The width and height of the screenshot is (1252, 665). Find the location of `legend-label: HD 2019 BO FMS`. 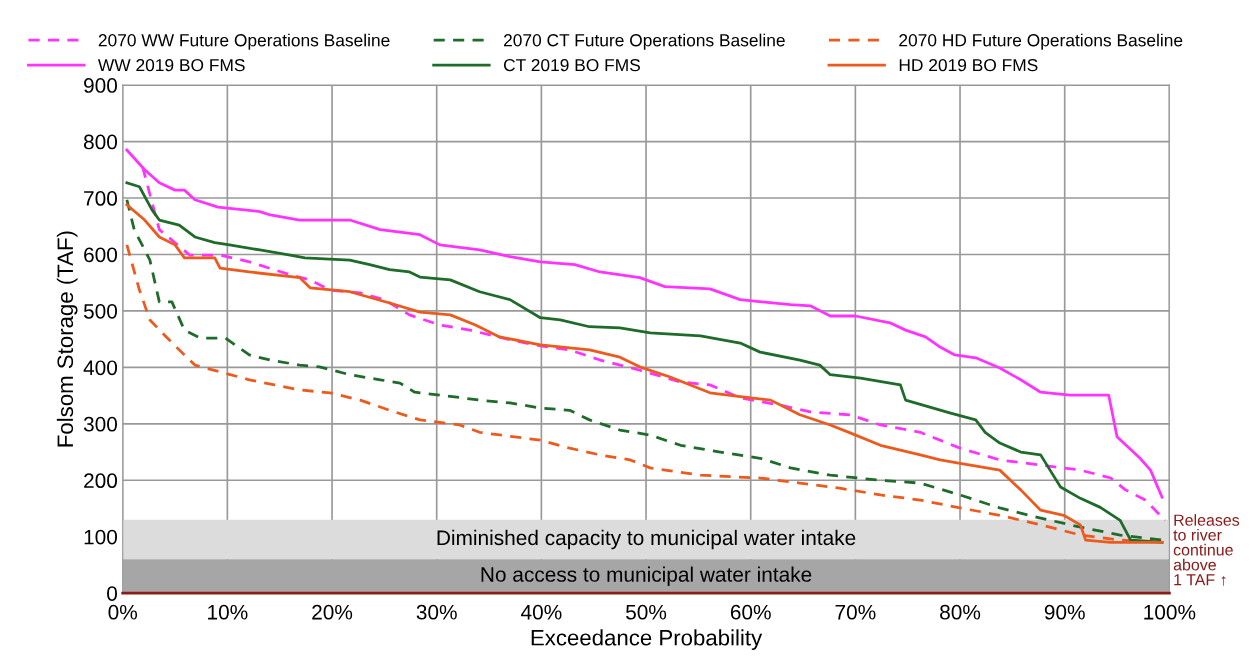

legend-label: HD 2019 BO FMS is located at coordinates (968, 65).